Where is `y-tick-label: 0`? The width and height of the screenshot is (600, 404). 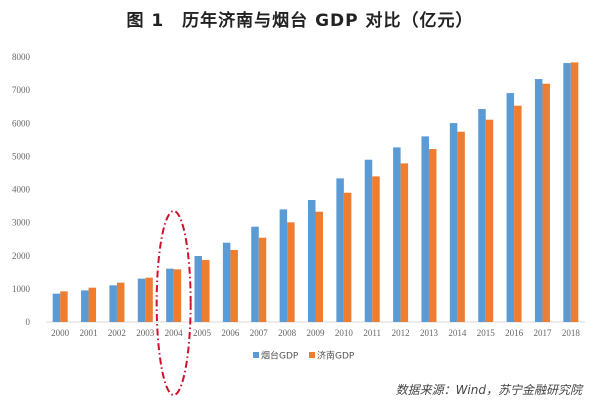 y-tick-label: 0 is located at coordinates (28, 322).